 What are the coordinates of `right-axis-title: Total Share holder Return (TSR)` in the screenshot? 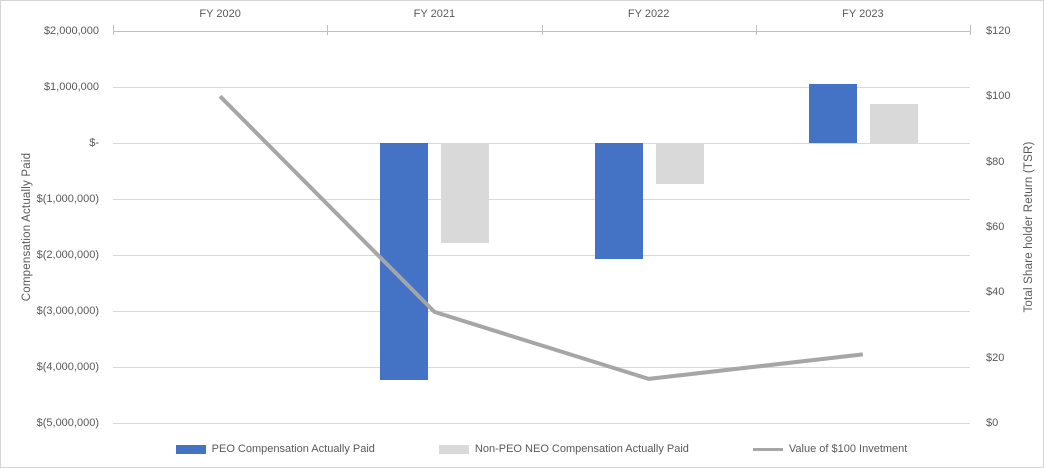 It's located at (1029, 227).